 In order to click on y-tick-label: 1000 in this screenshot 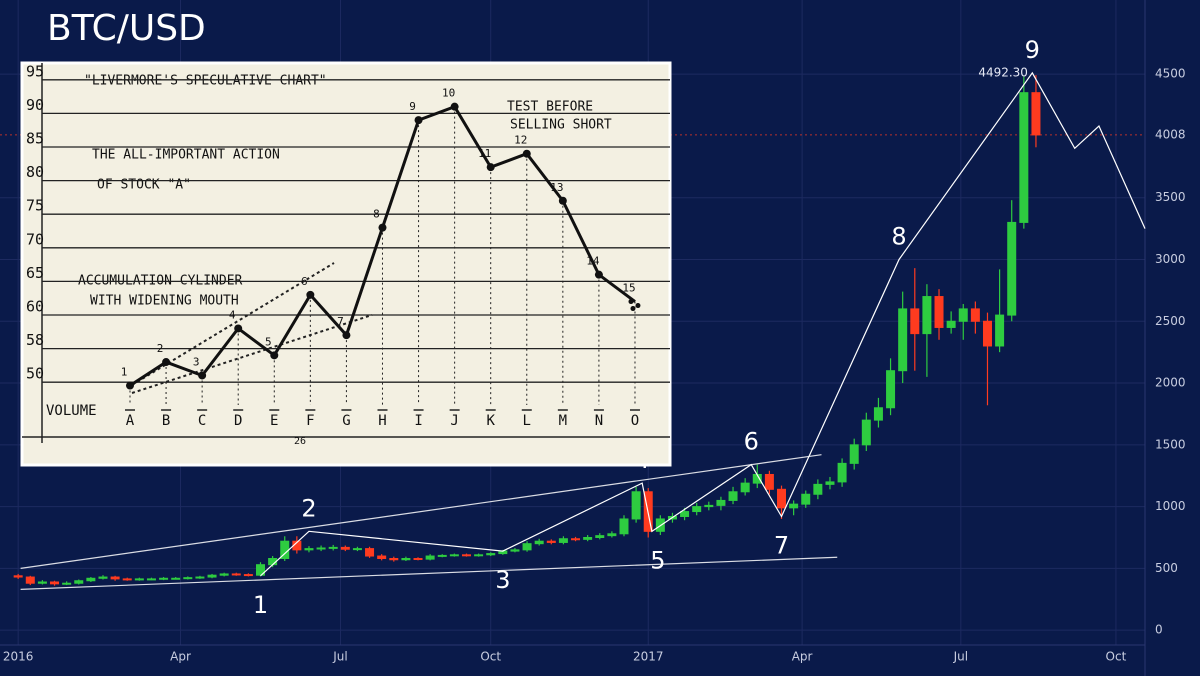, I will do `click(1170, 506)`.